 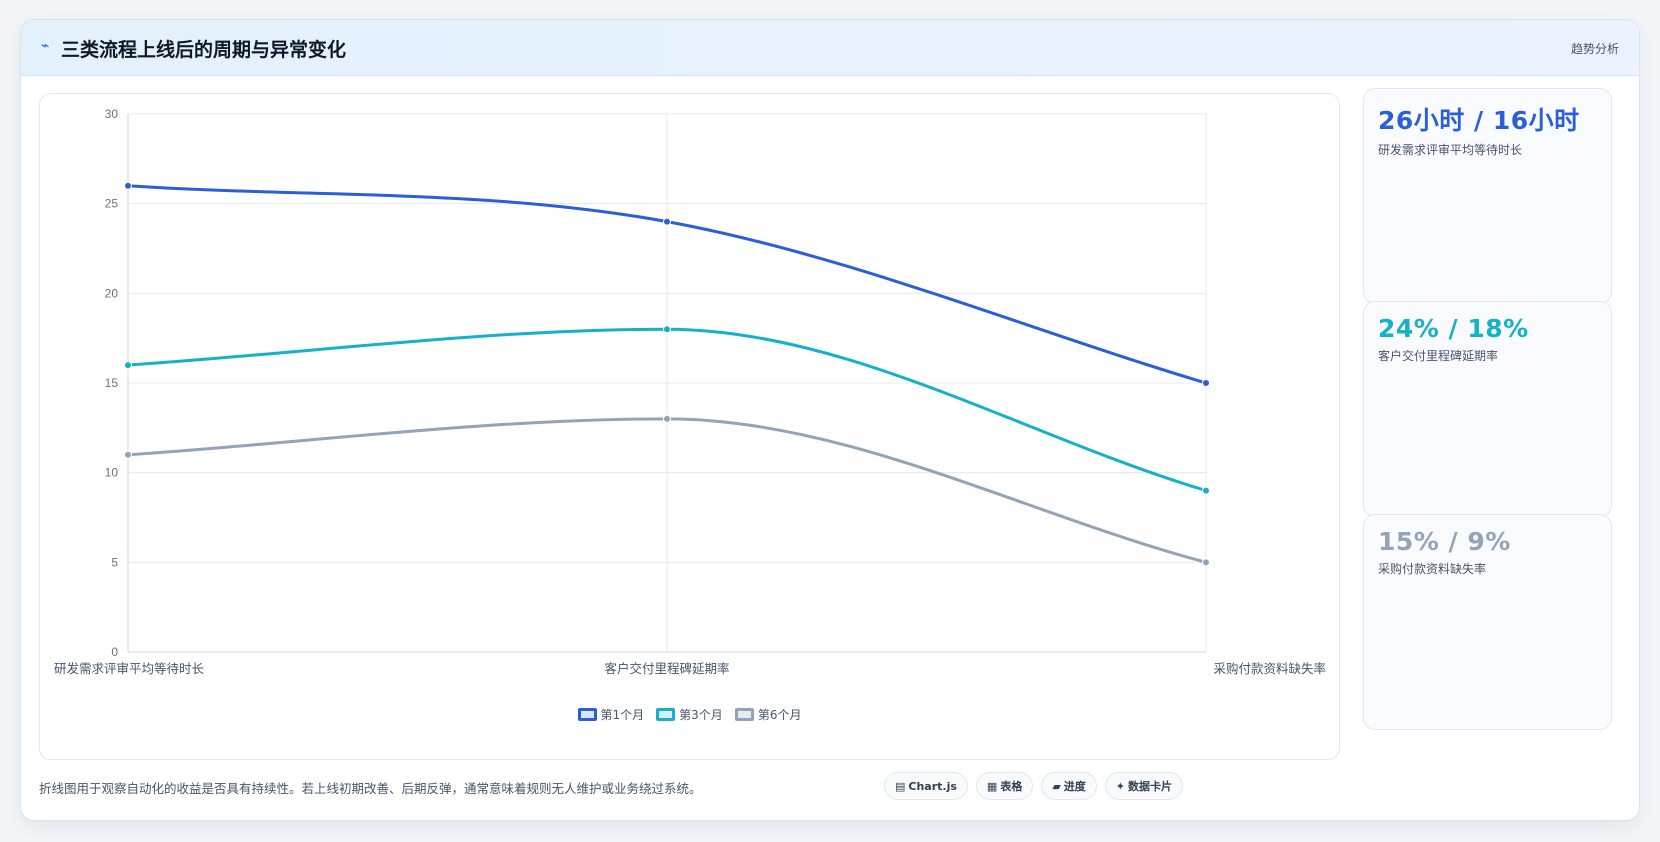 I want to click on chart-legend: 第1个月 第3个月 第6个月, so click(x=689, y=714).